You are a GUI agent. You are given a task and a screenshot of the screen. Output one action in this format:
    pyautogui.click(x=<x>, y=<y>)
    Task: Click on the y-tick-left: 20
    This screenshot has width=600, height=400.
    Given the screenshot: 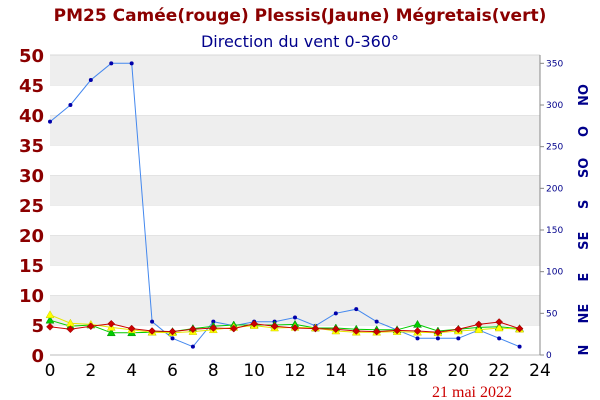 What is the action you would take?
    pyautogui.click(x=31, y=236)
    